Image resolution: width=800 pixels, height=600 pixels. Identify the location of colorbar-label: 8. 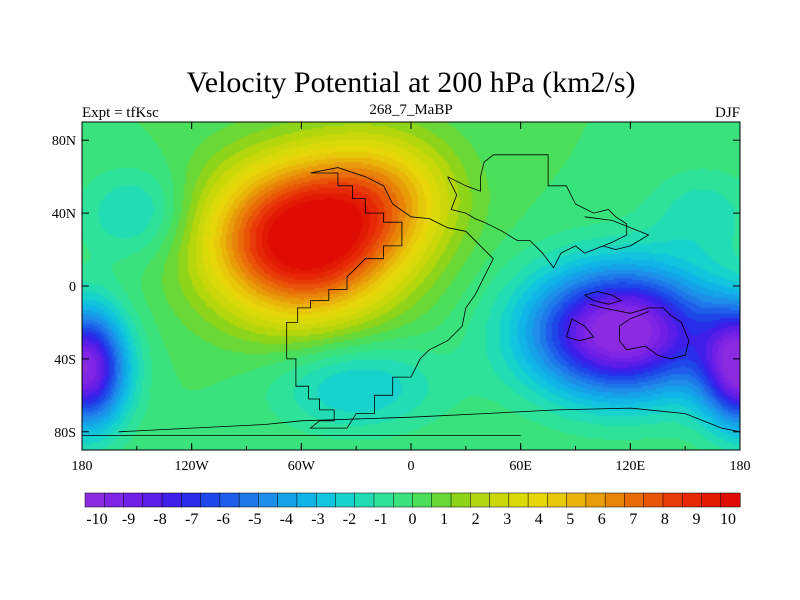
(665, 519).